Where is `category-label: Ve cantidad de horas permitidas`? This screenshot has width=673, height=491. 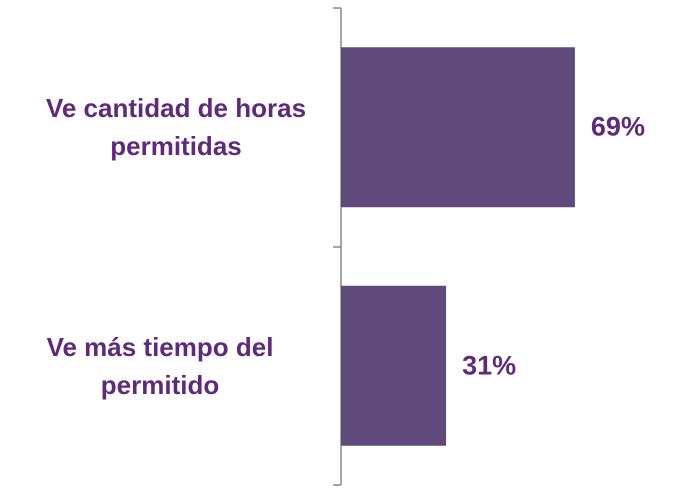 category-label: Ve cantidad de horas permitidas is located at coordinates (176, 127).